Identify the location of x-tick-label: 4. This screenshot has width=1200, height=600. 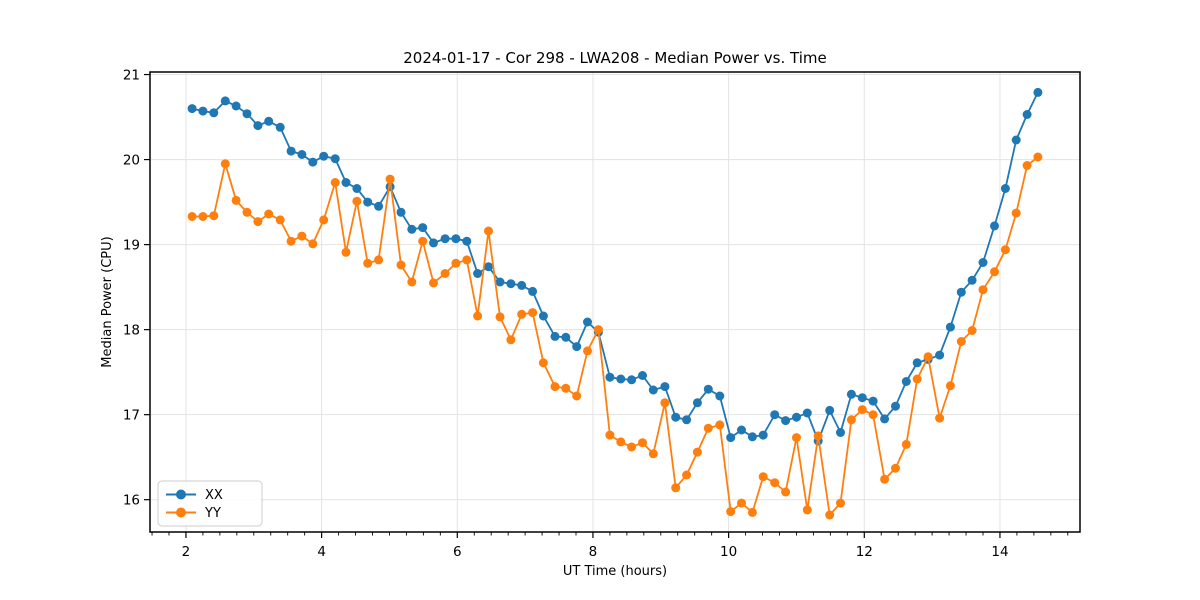
(321, 552).